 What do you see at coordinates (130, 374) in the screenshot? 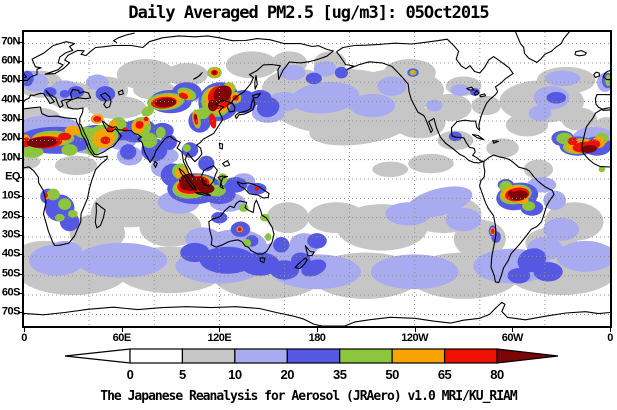
I see `colorbar-tick-label: 0` at bounding box center [130, 374].